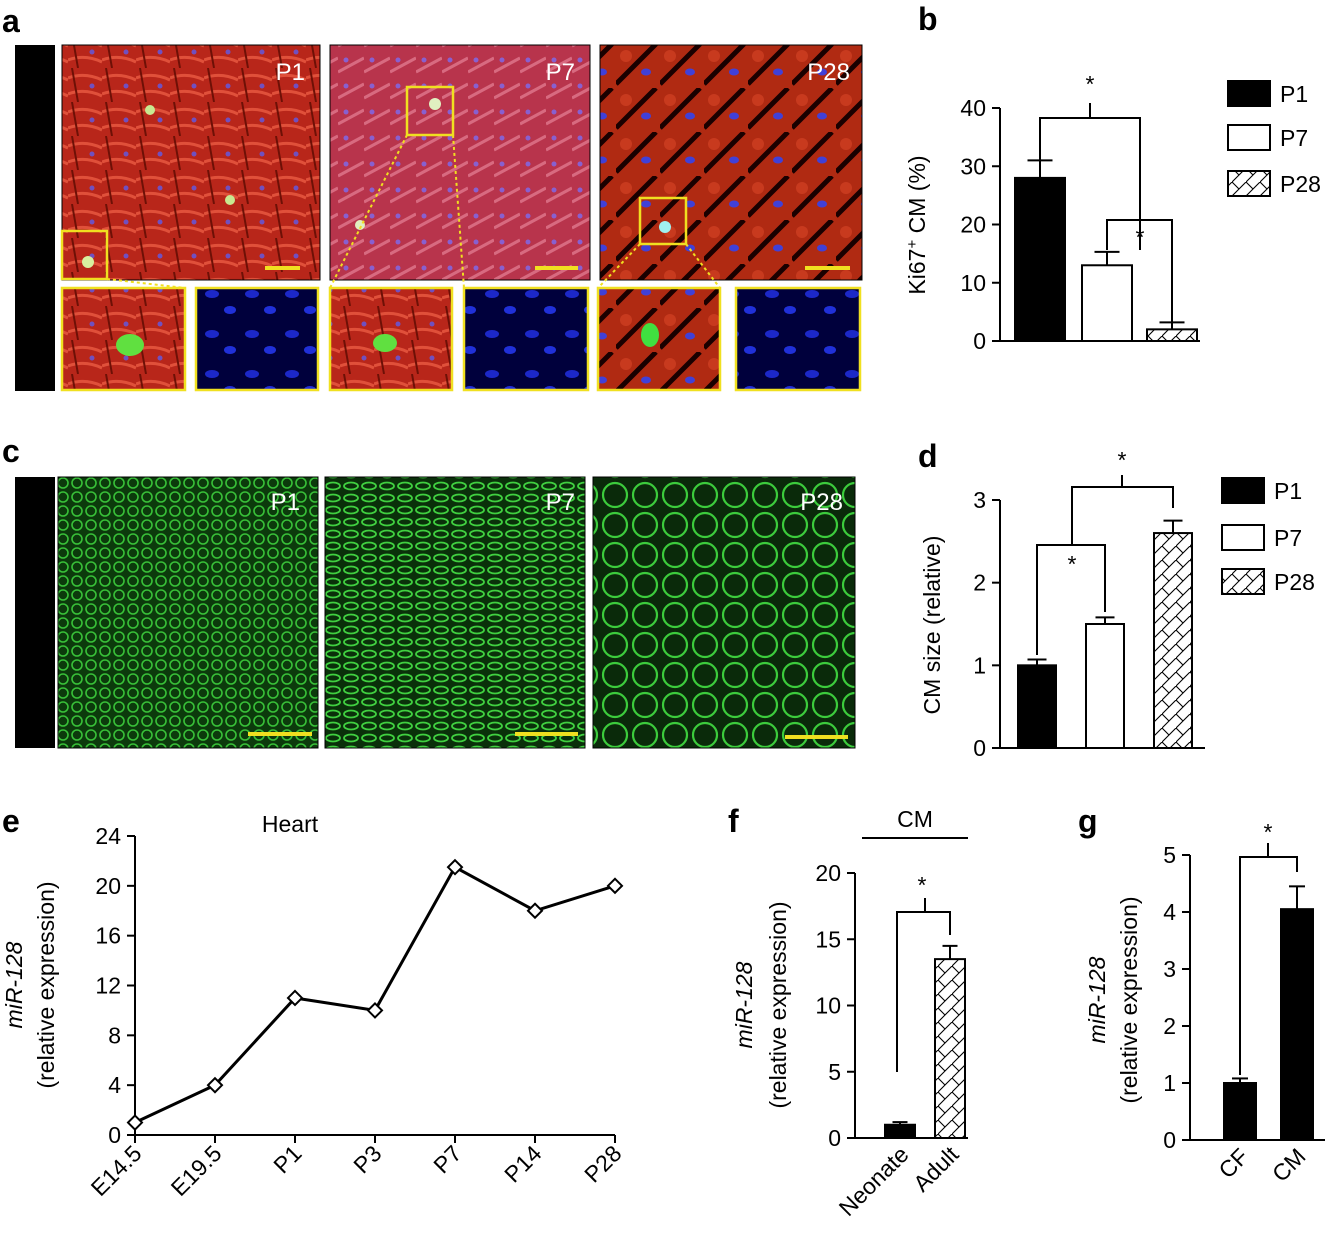  What do you see at coordinates (1289, 1165) in the screenshot?
I see `x-tick-label: CM` at bounding box center [1289, 1165].